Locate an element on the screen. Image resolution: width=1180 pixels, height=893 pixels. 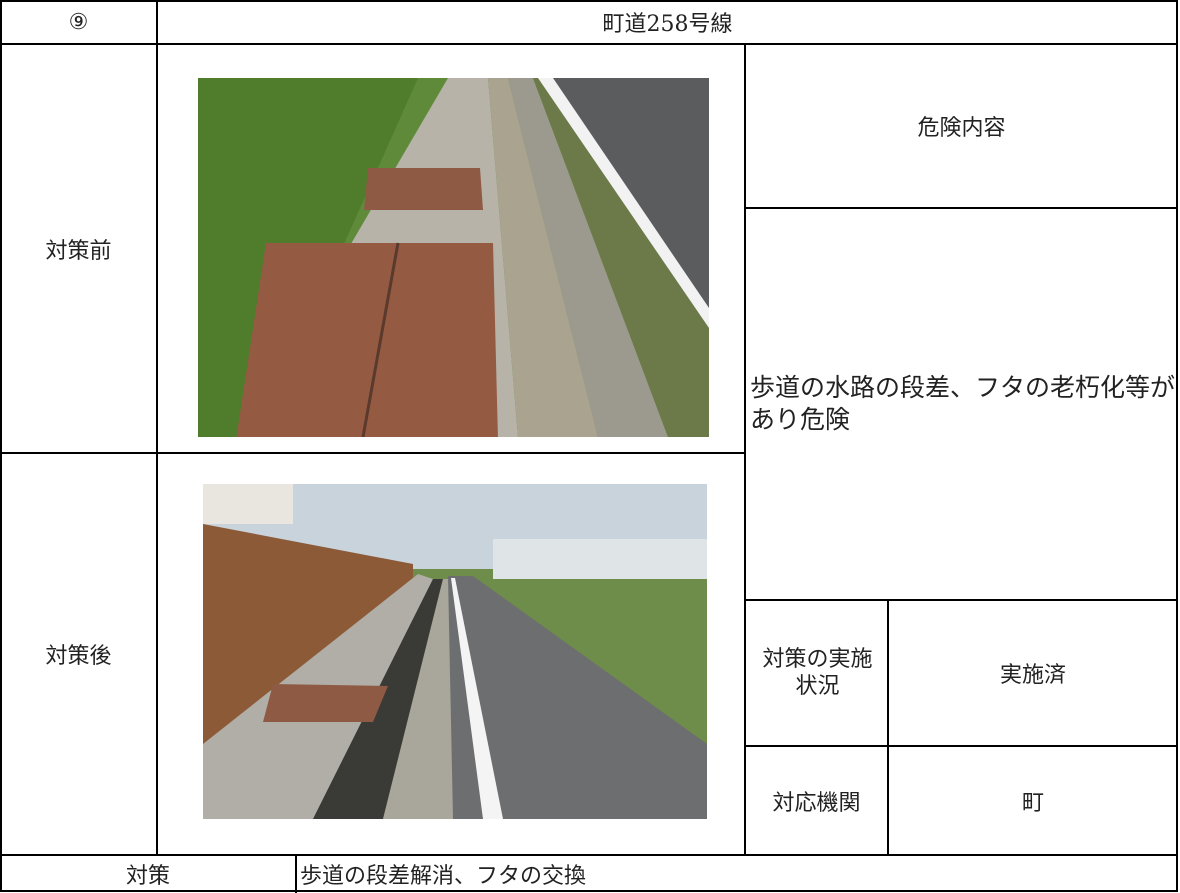
hazard-label: 危険内容 is located at coordinates (961, 128).